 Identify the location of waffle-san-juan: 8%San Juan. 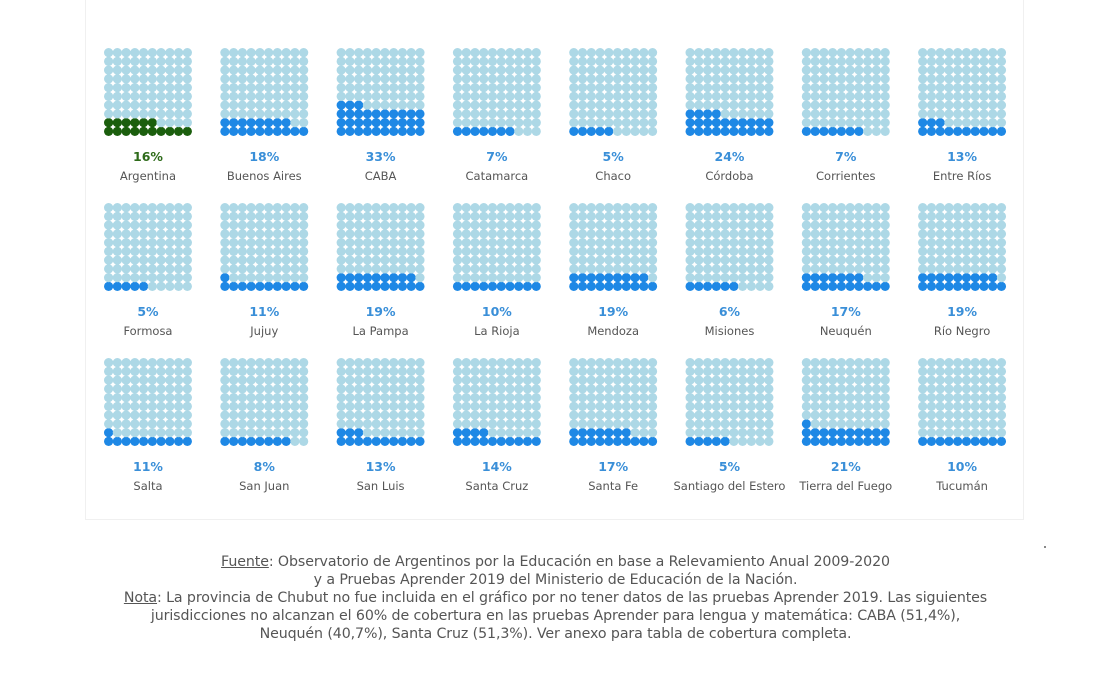
(264, 425).